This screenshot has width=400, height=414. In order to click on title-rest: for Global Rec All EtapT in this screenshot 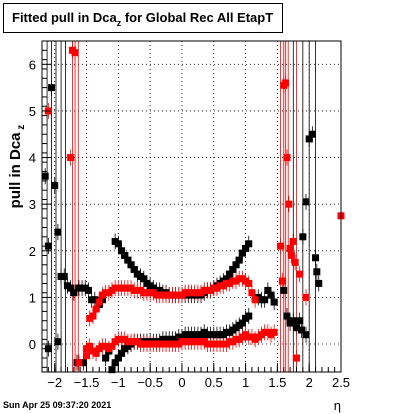, I will do `click(197, 17)`.